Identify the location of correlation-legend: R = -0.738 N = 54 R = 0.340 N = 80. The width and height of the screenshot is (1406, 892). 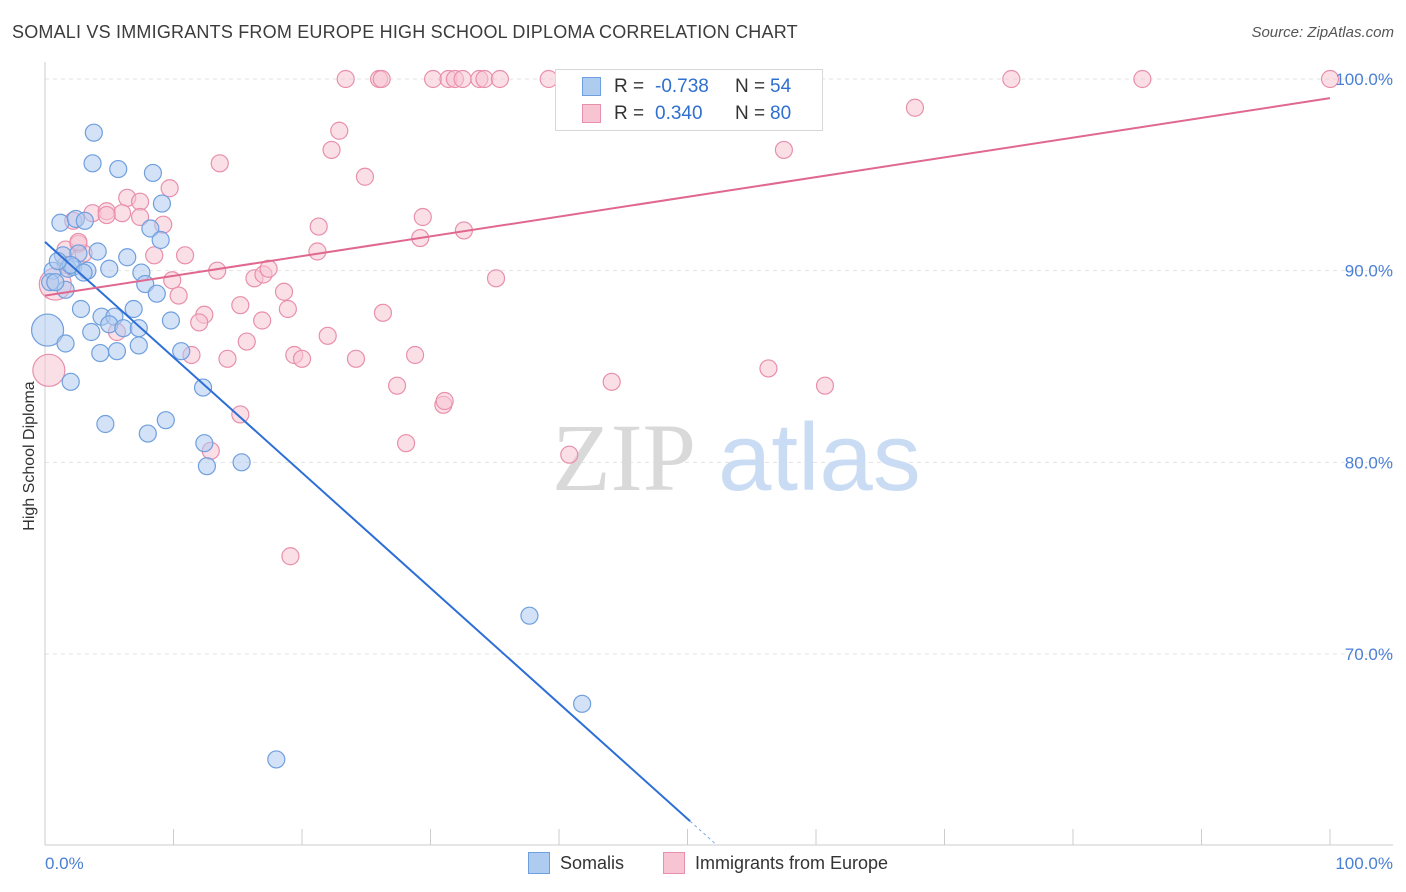
(689, 100).